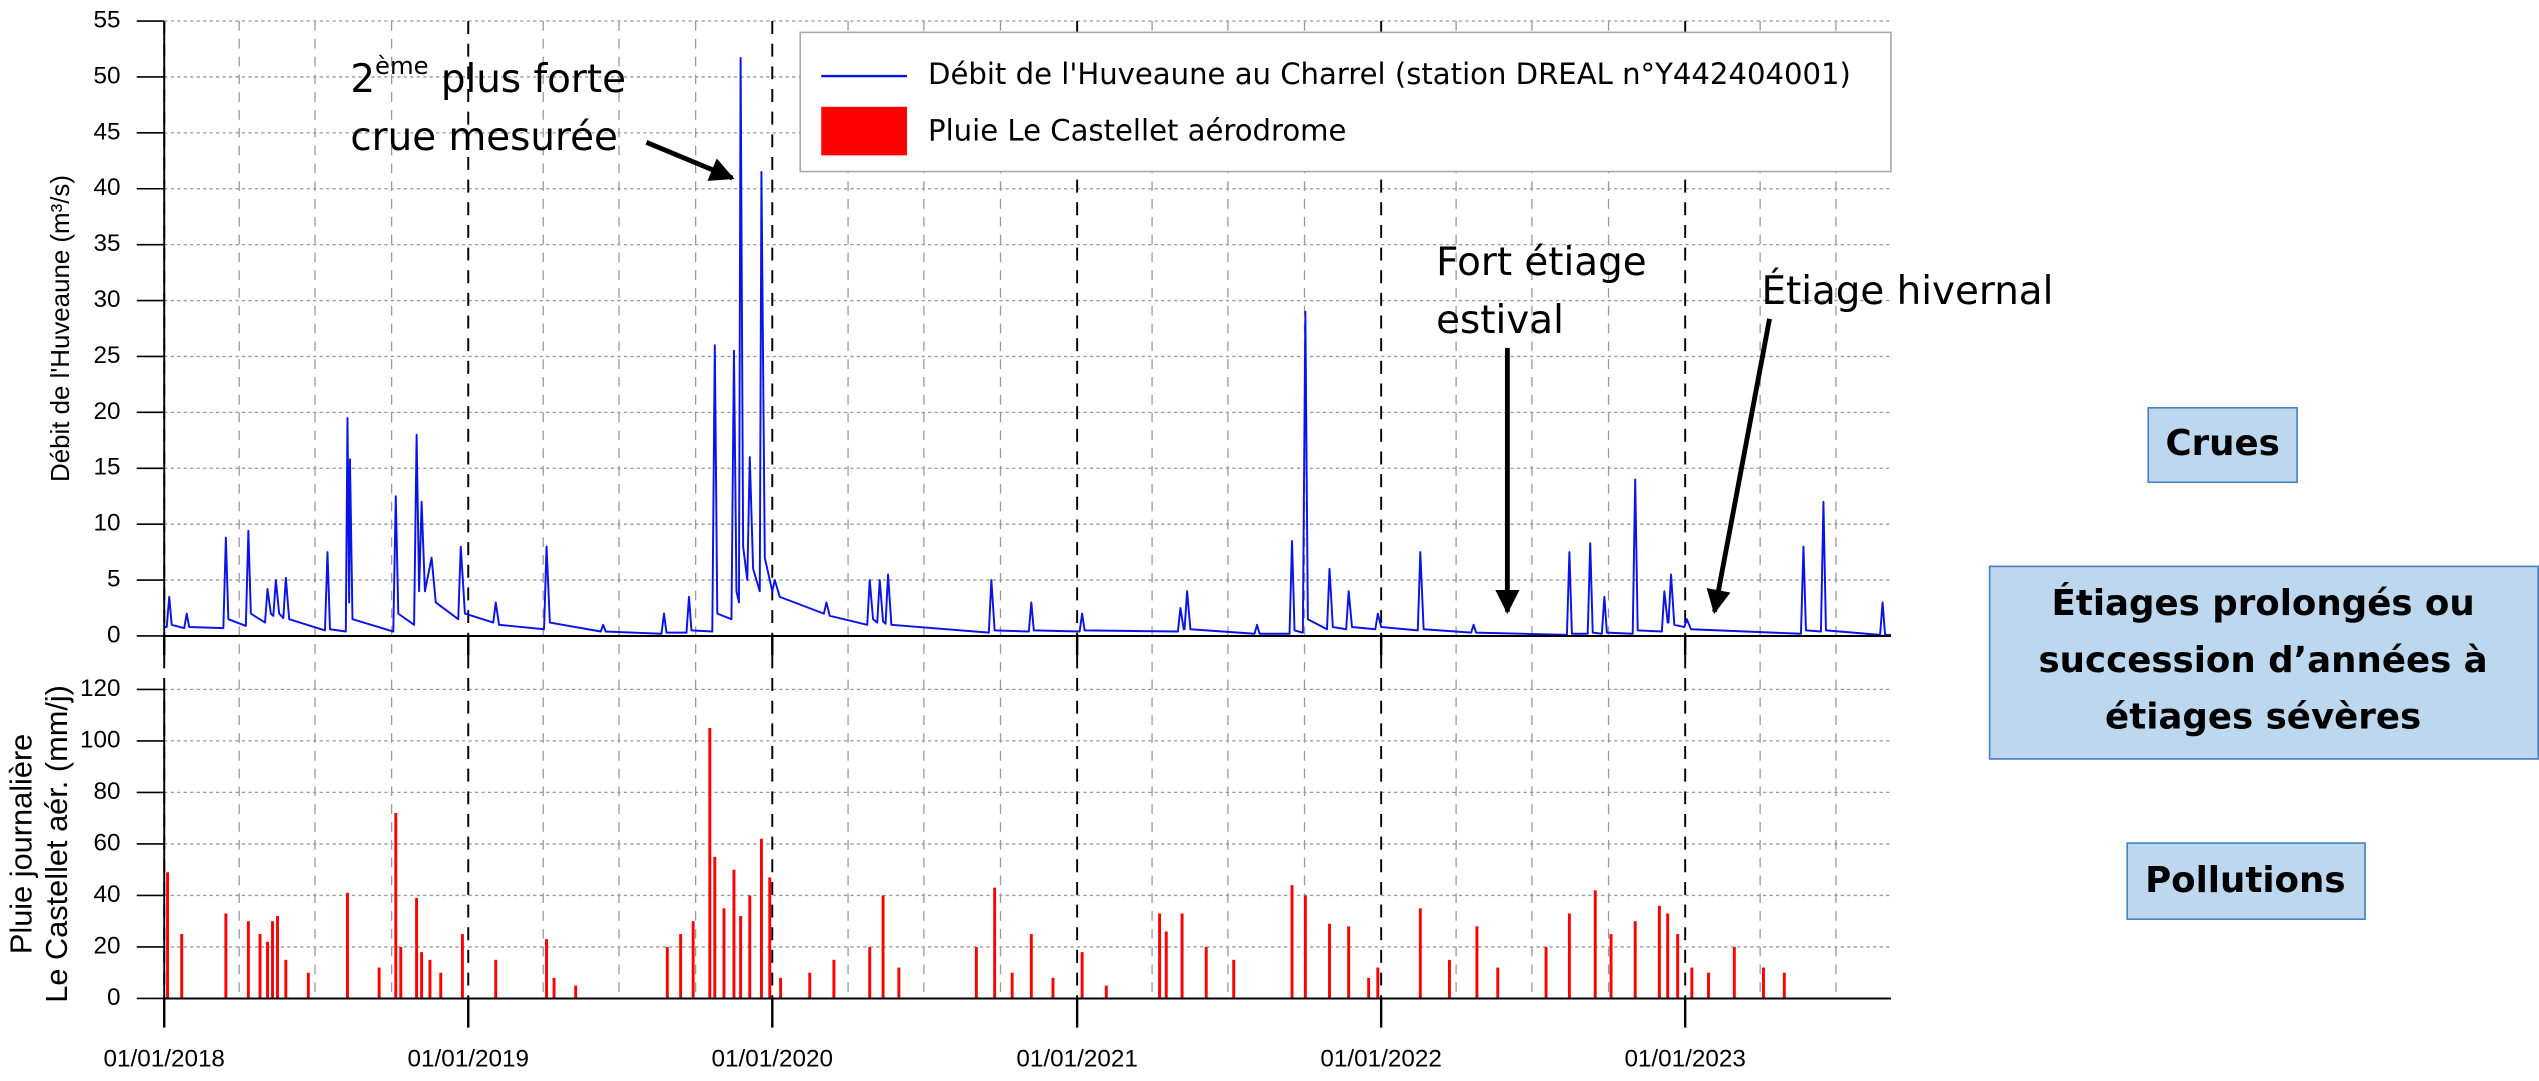 The width and height of the screenshot is (2539, 1081). Describe the element at coordinates (107, 523) in the screenshot. I see `y-tick-label: 10` at that location.